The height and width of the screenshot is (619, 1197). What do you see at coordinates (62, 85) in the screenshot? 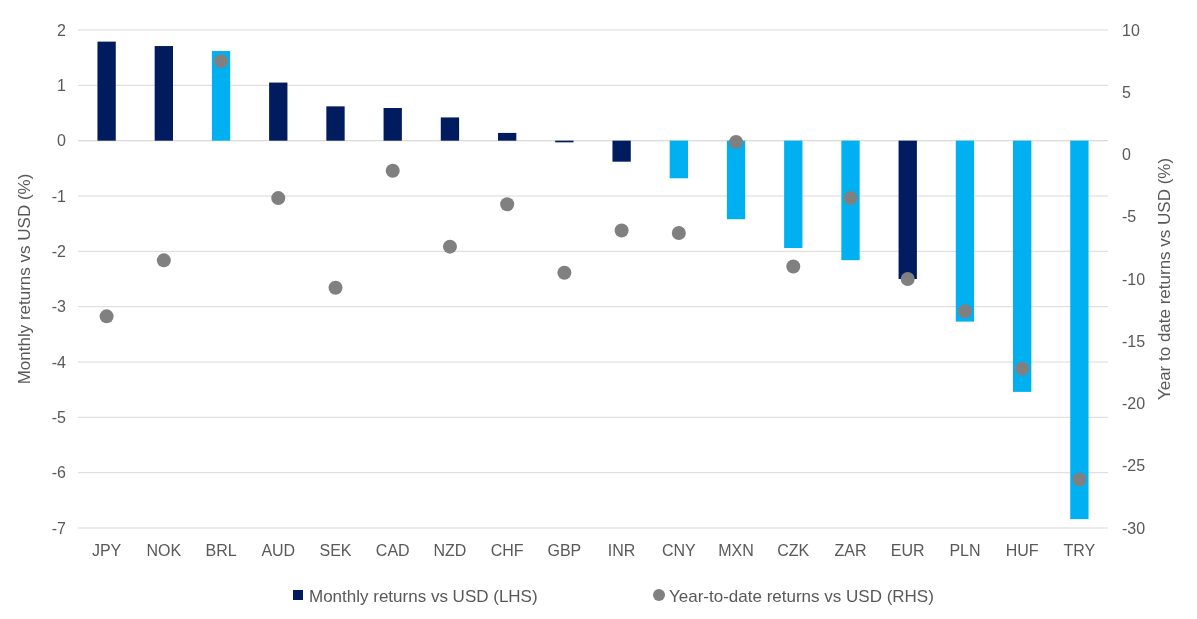
I see `y-tick-label: 1` at bounding box center [62, 85].